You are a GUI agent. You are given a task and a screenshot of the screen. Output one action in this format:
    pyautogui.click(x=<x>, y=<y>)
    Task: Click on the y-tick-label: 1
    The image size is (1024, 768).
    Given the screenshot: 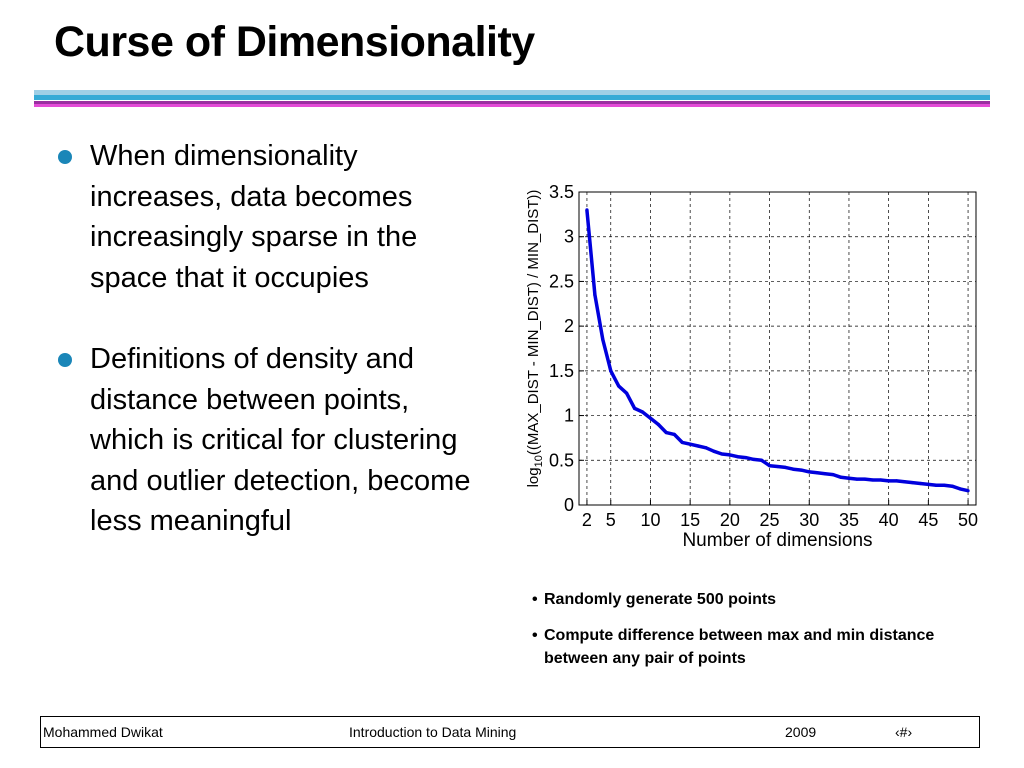 What is the action you would take?
    pyautogui.click(x=569, y=416)
    